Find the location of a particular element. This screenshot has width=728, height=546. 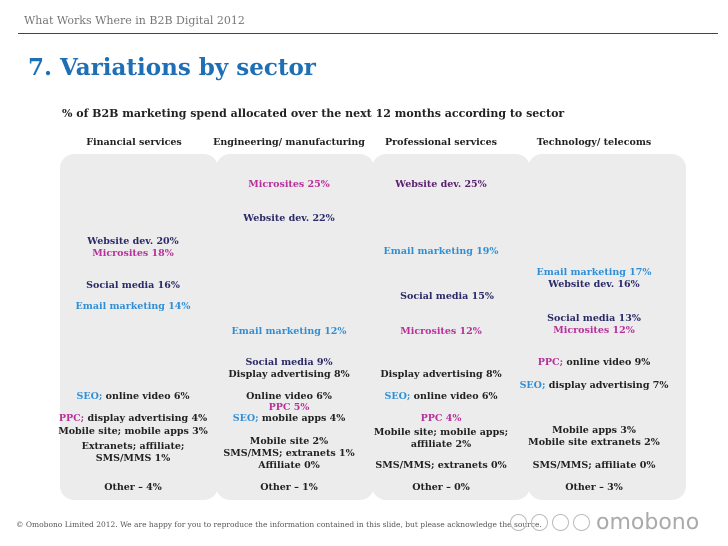

fin-ppc: PPC; display advertising 4% is located at coordinates (133, 418).